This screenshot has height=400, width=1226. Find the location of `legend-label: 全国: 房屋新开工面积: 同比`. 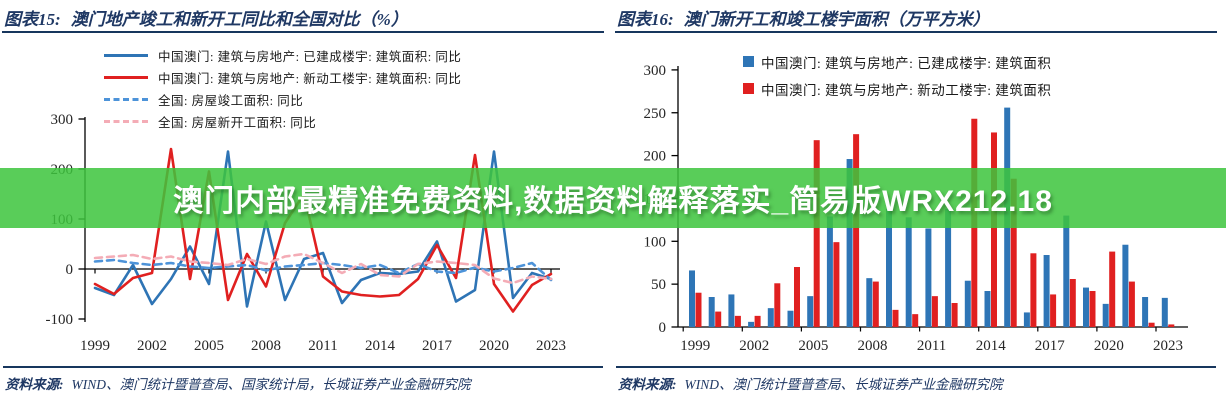

legend-label: 全国: 房屋新开工面积: 同比 is located at coordinates (237, 122).